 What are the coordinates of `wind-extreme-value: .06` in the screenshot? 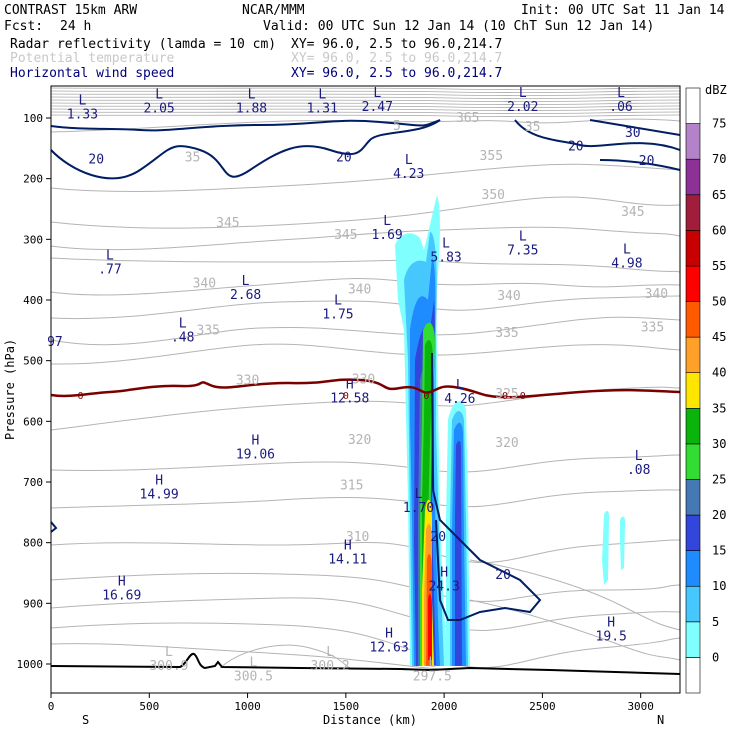 It's located at (620, 107).